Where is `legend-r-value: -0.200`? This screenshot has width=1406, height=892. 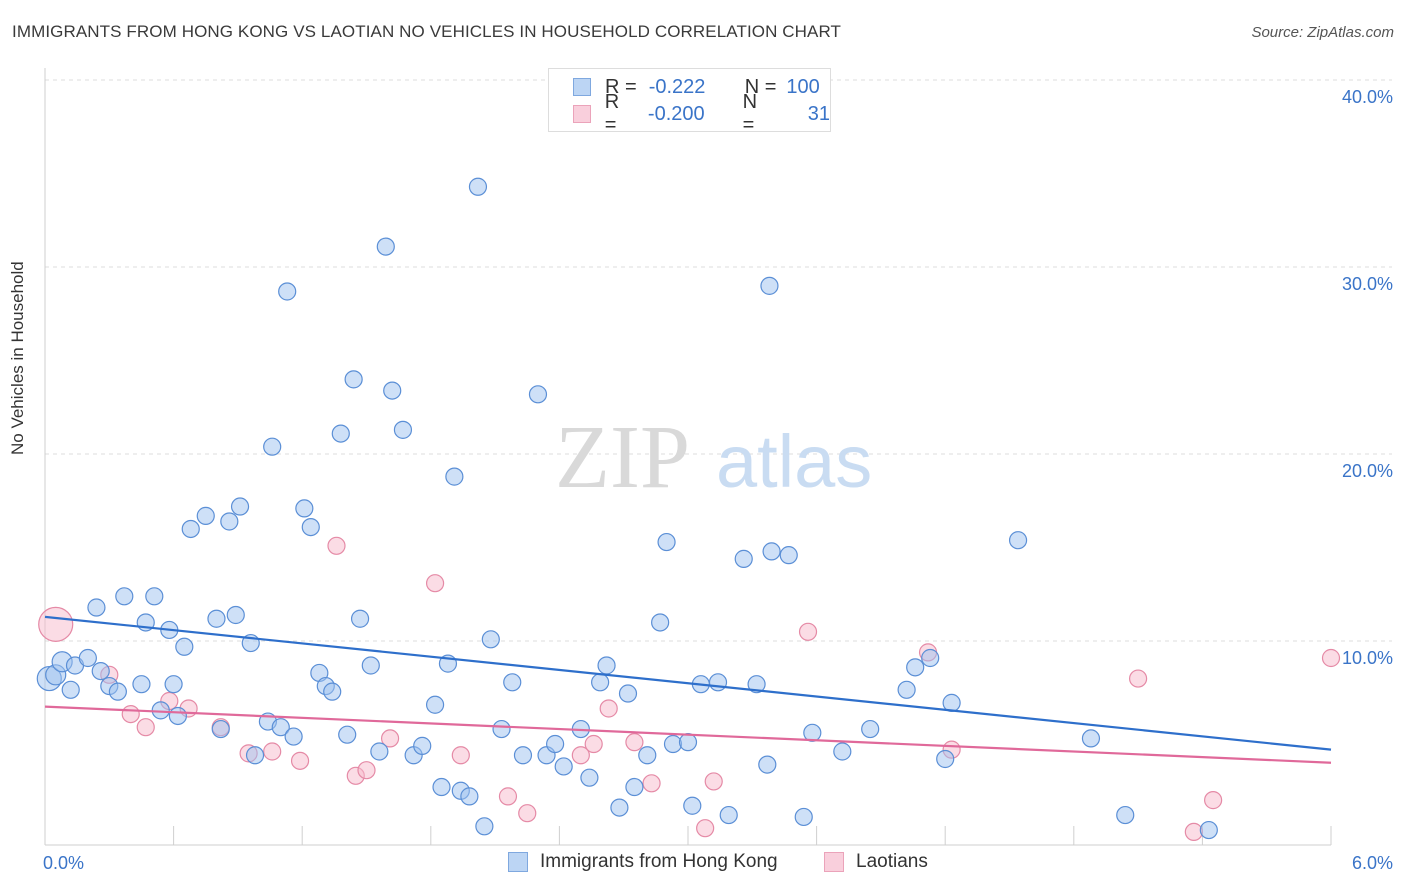
legend-r-value: -0.200 is located at coordinates (676, 113).